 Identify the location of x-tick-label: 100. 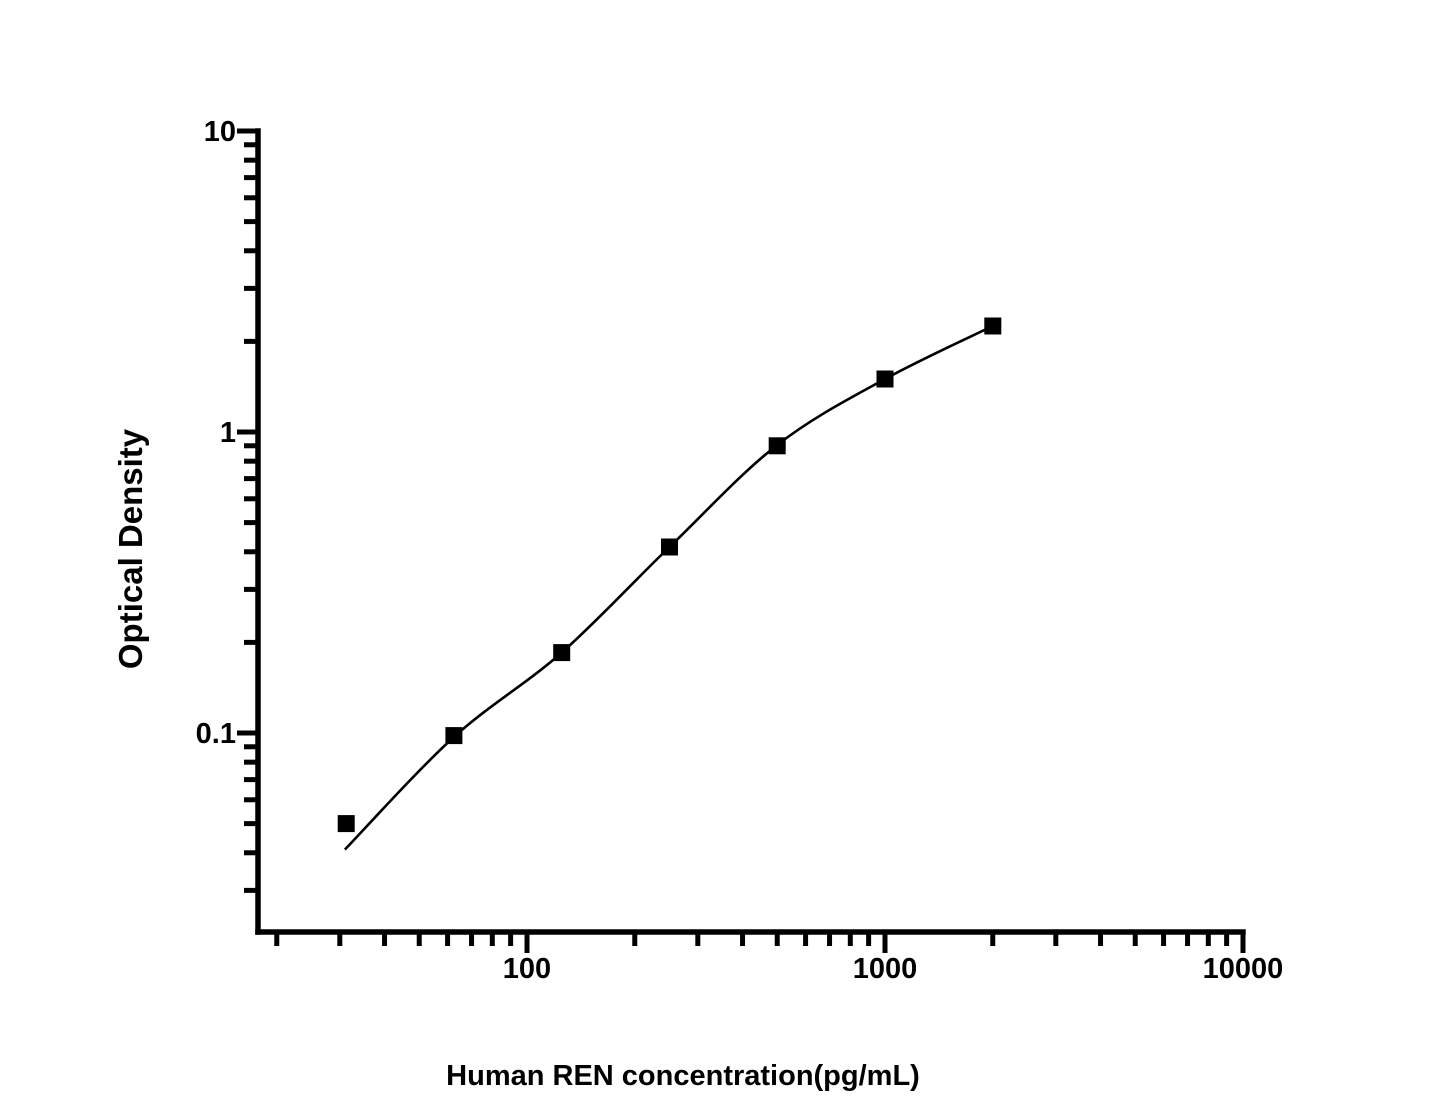
(527, 969).